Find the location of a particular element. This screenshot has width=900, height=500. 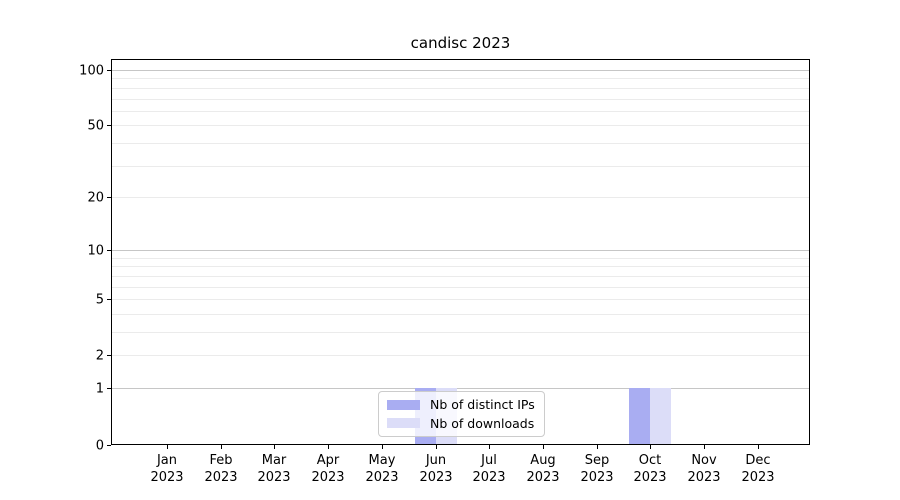

legend: Nb of distinct IPs Nb of downloads is located at coordinates (461, 414).